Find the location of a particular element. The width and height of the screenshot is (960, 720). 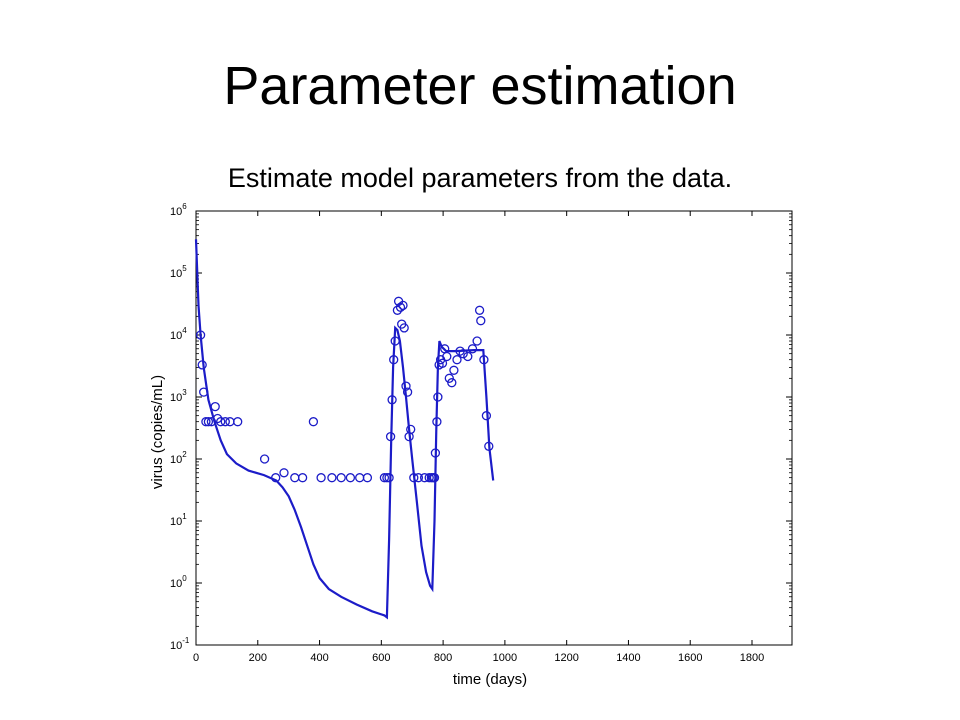

slide-title: Parameter estimation is located at coordinates (480, 86).